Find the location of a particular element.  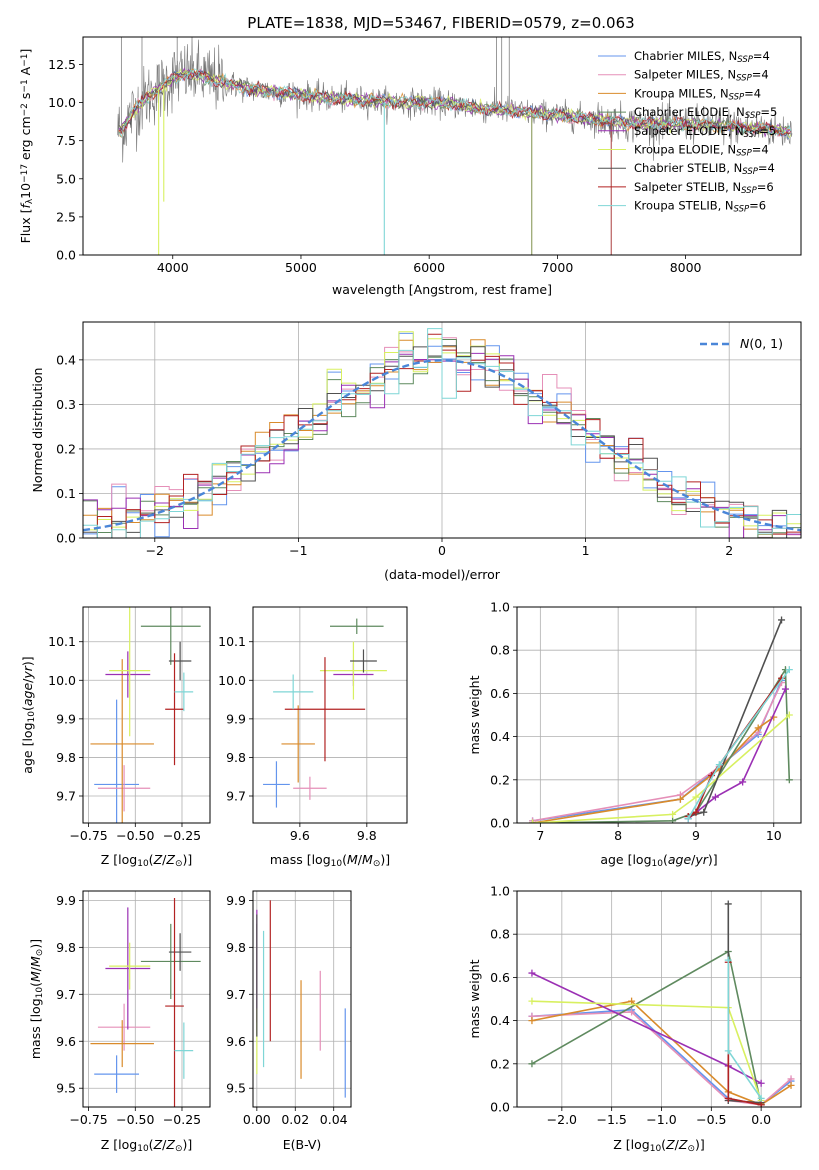

histogram-xlabel: (data-model)/error is located at coordinates (442, 574).